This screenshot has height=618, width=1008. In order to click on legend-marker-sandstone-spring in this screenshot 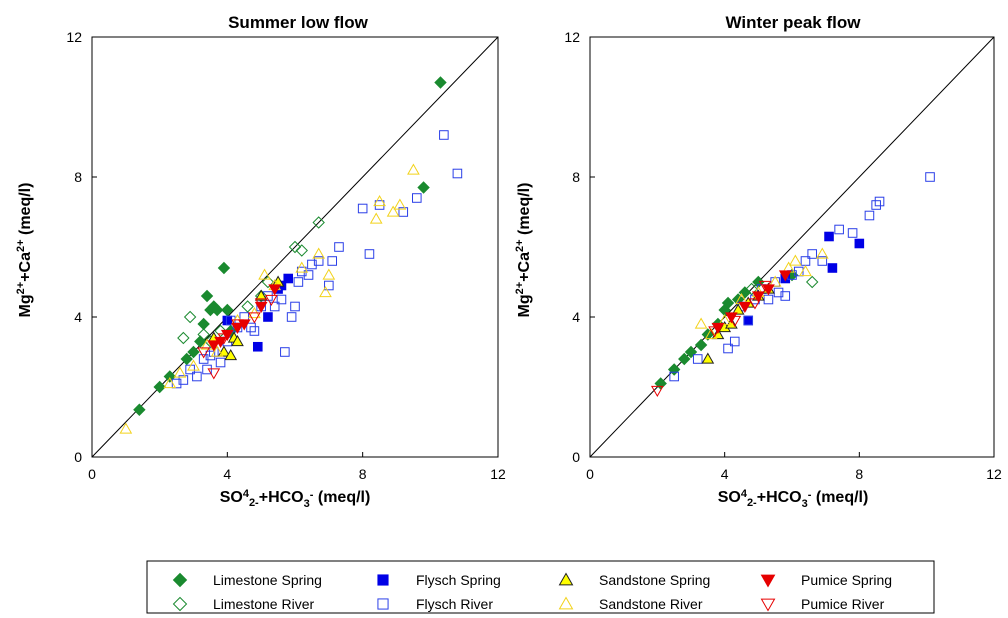, I will do `click(566, 579)`.